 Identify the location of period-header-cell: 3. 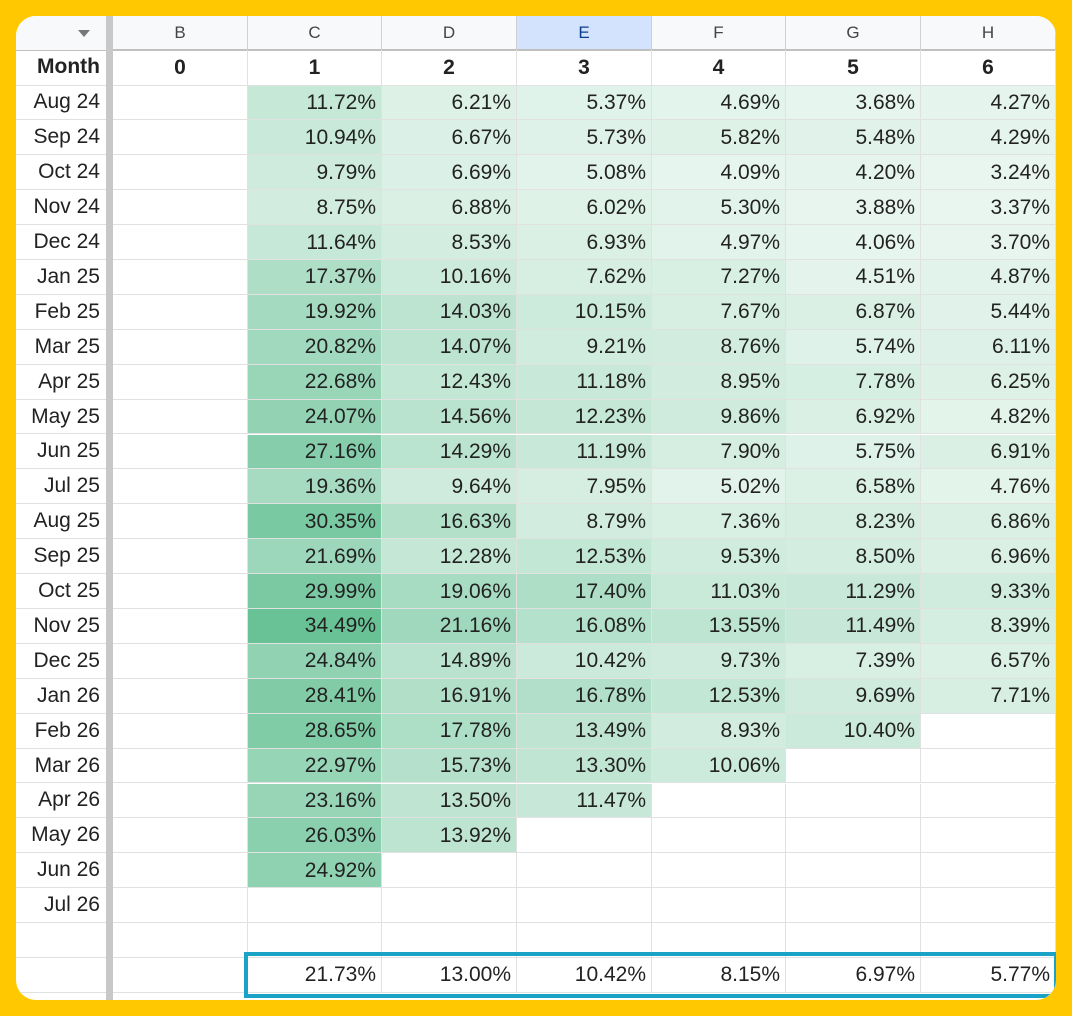
(584, 68).